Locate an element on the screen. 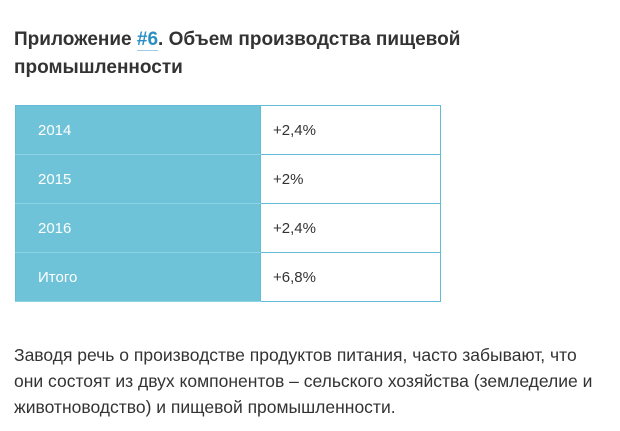 The height and width of the screenshot is (431, 620). row-label: Итого is located at coordinates (138, 277).